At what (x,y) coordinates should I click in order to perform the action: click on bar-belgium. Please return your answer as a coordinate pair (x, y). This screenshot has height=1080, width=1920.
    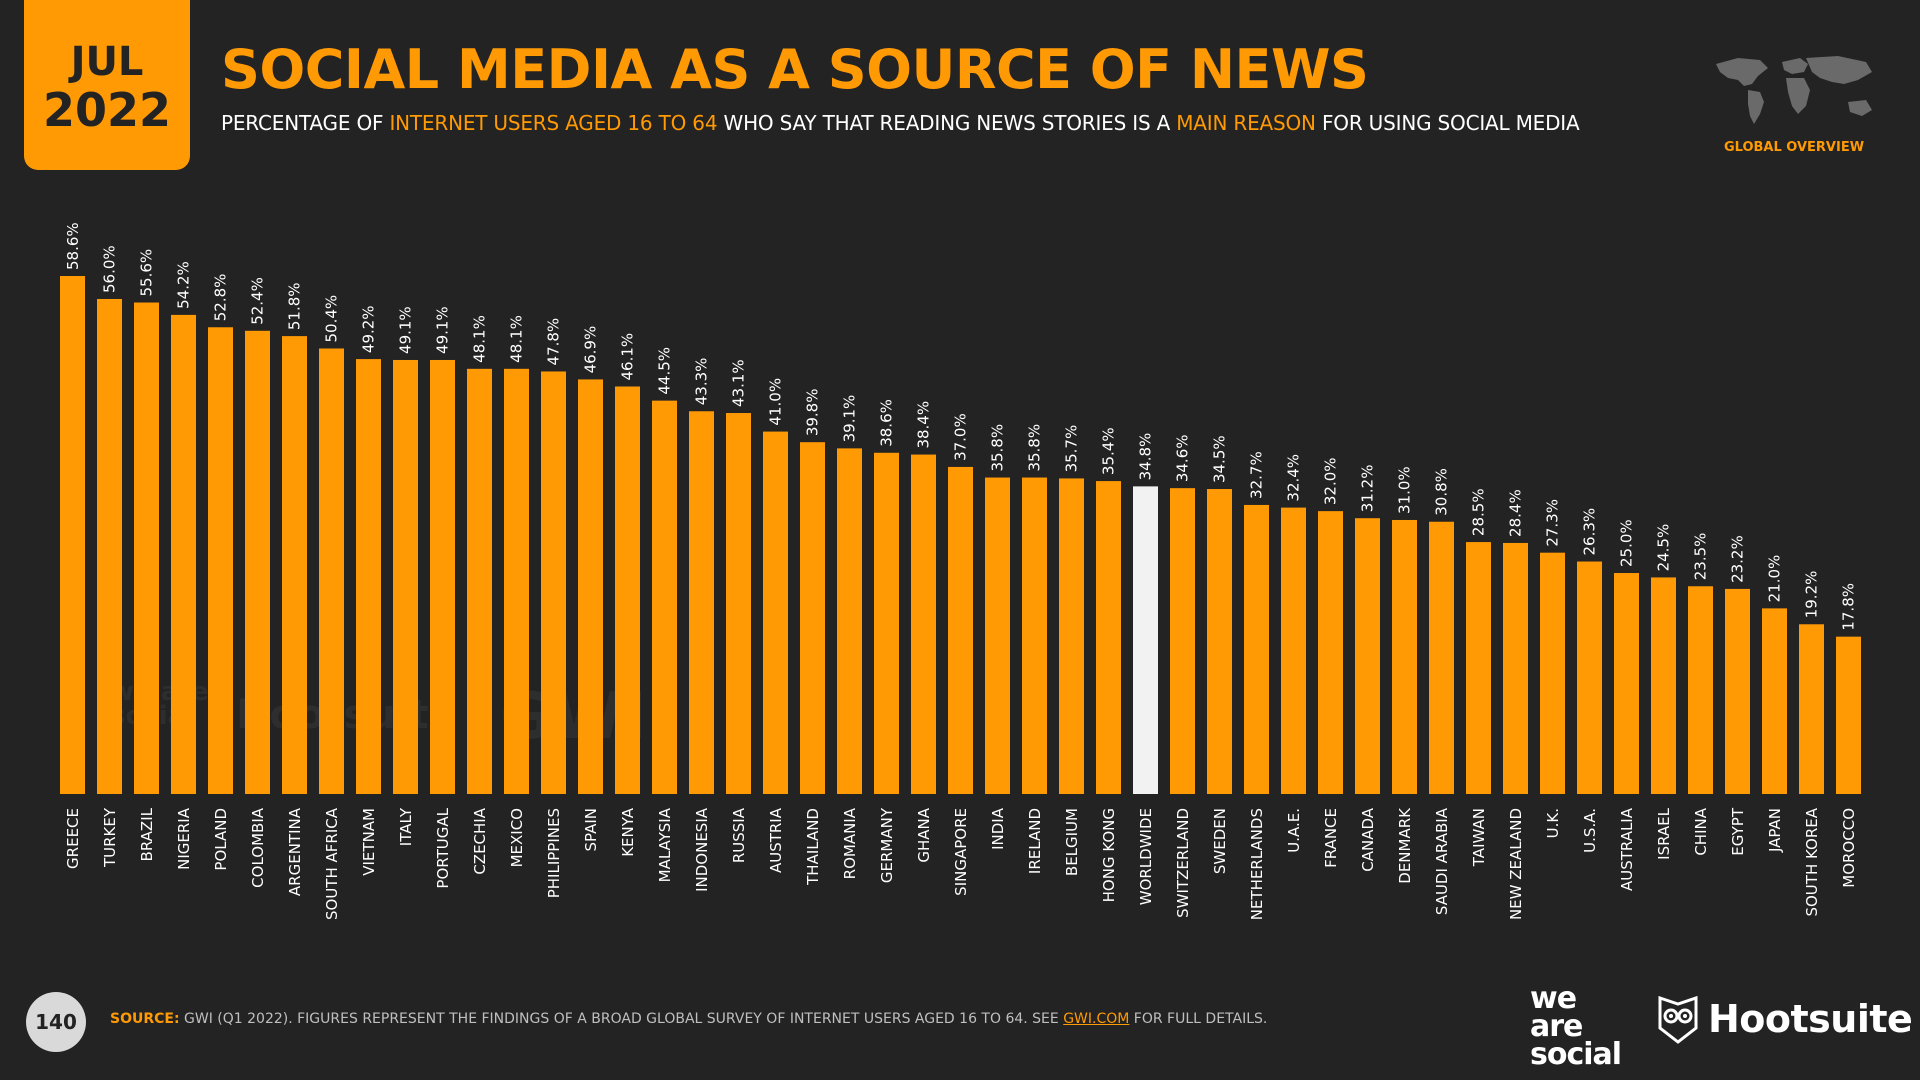
    Looking at the image, I should click on (1071, 636).